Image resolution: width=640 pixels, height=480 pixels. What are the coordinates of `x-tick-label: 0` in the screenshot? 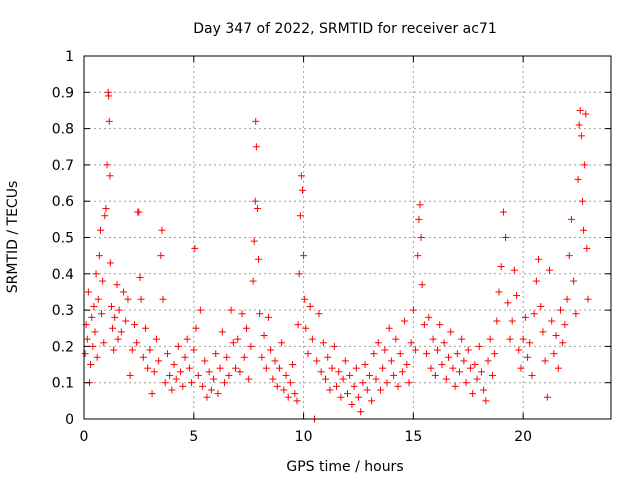 It's located at (84, 437).